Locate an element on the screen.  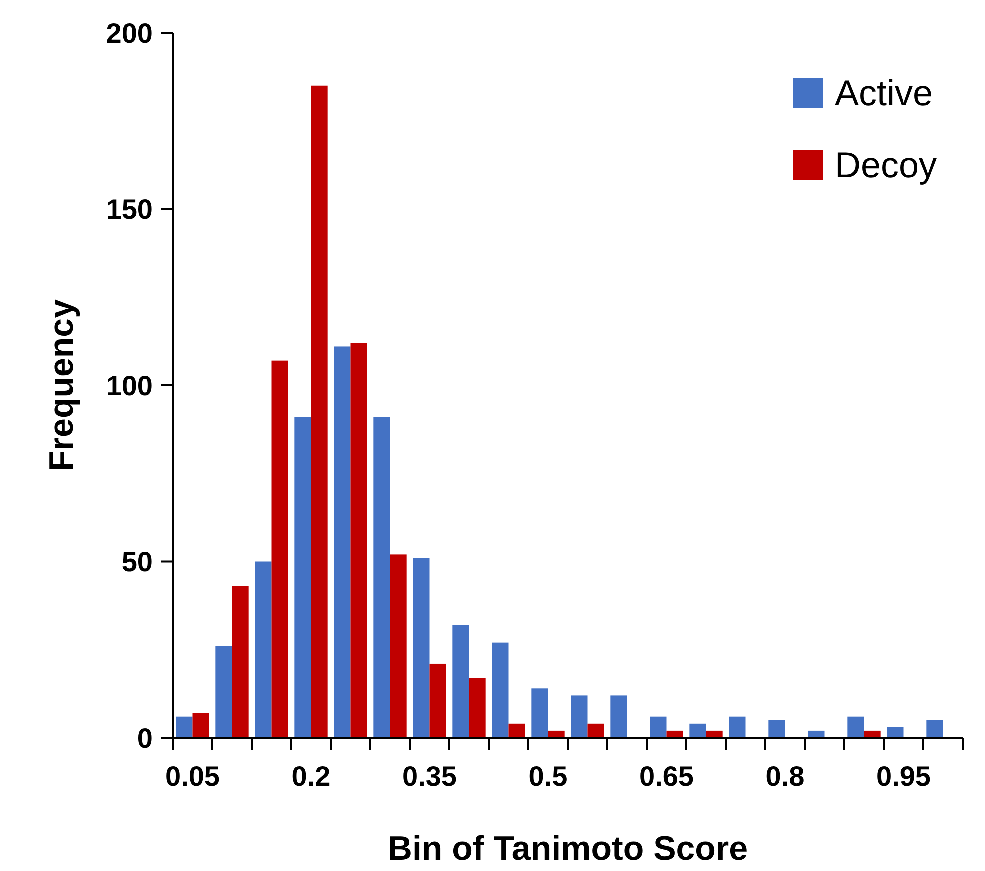
y-axis-title: Frequency is located at coordinates (62, 385).